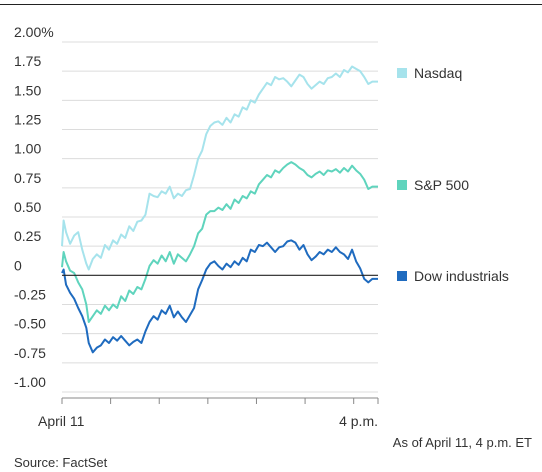 The height and width of the screenshot is (472, 542). Describe the element at coordinates (27, 120) in the screenshot. I see `y-tick-label: 1.25` at that location.